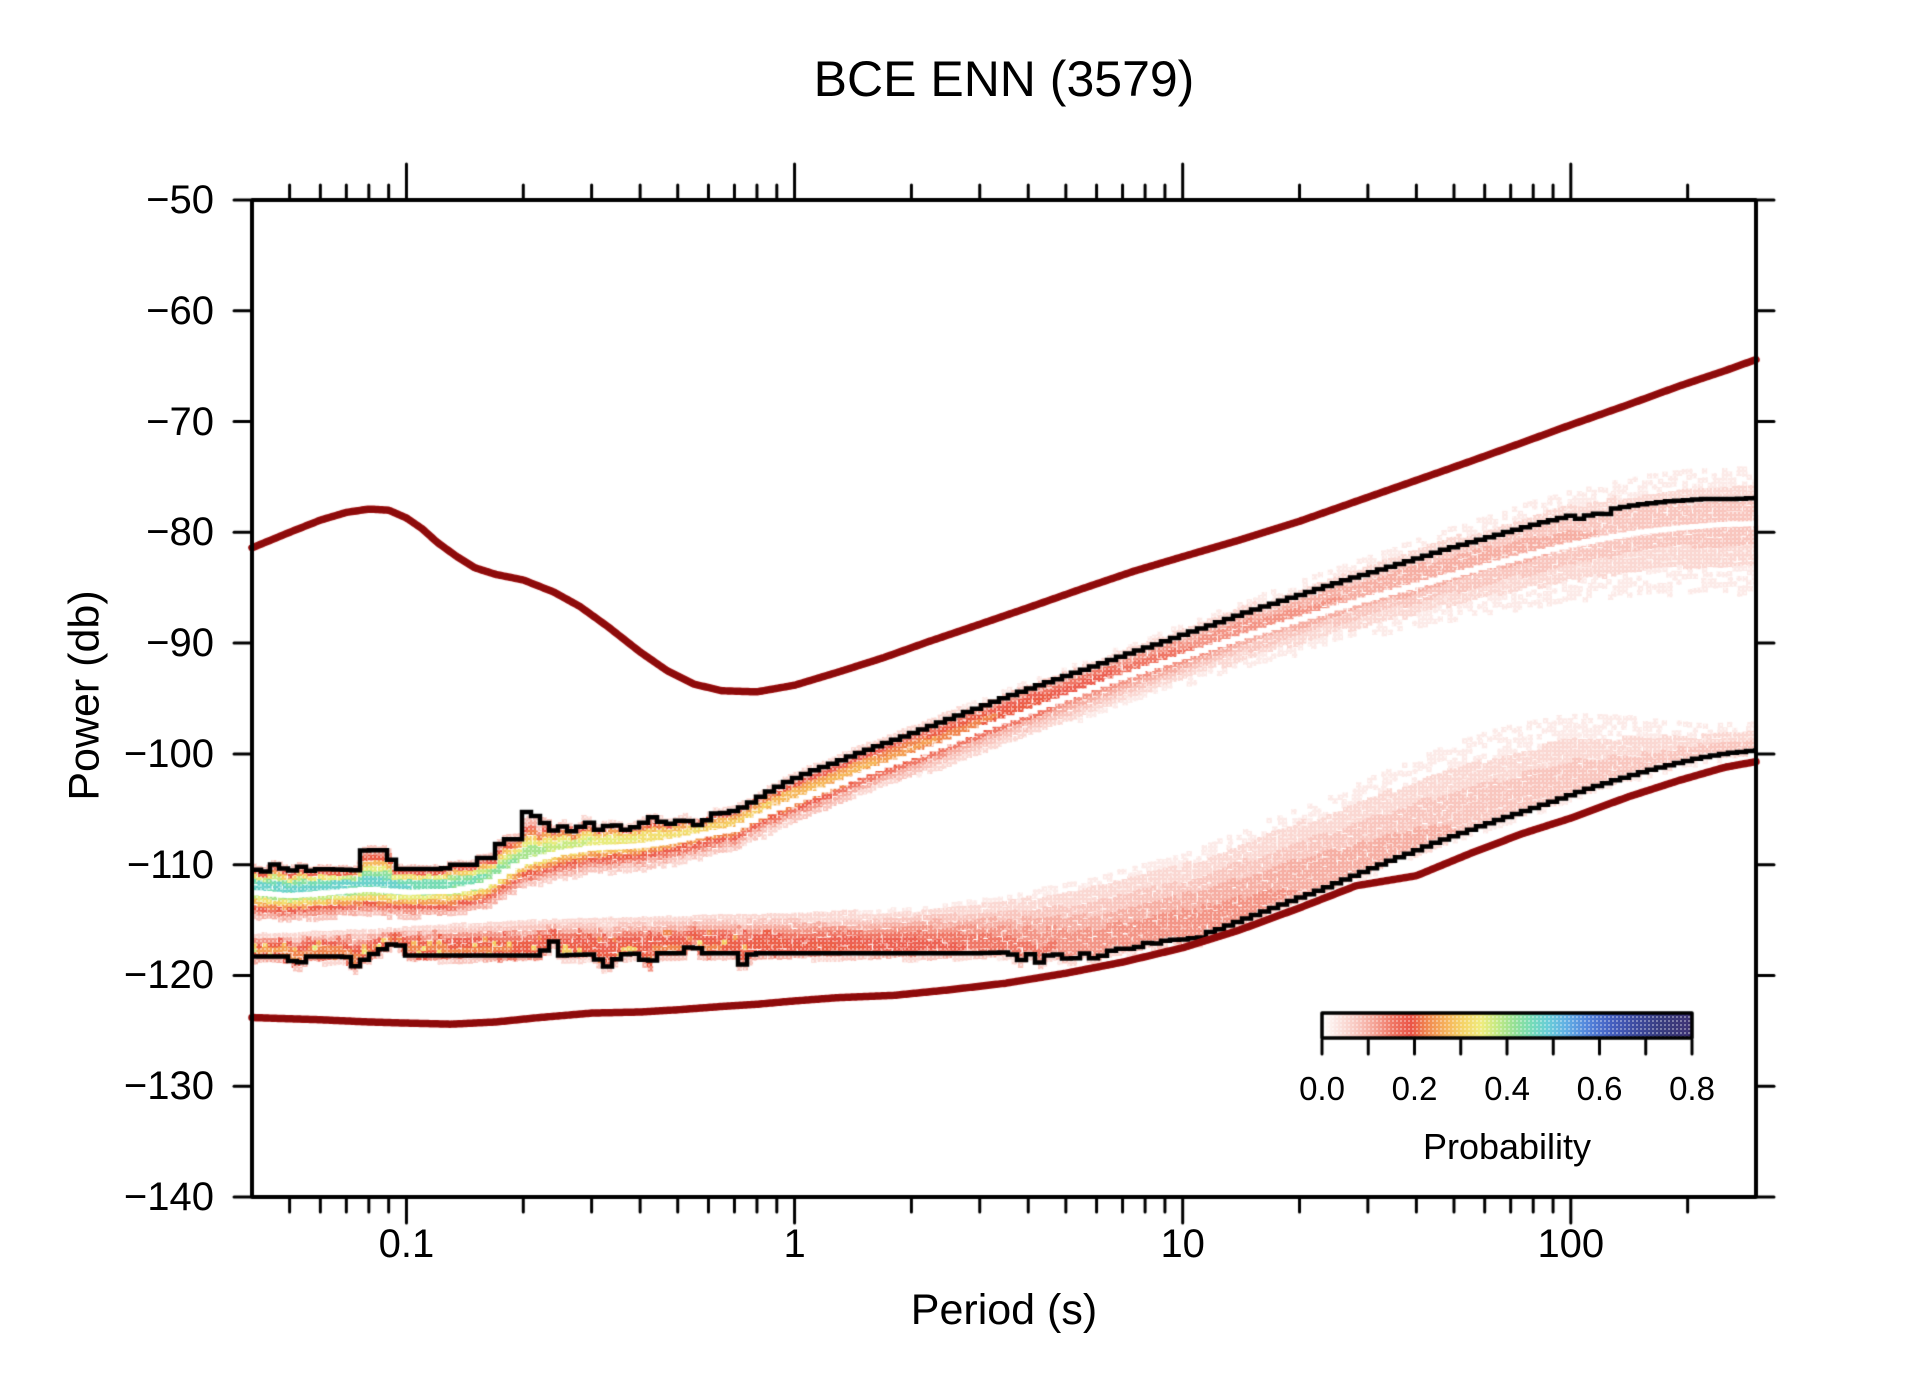 Image resolution: width=1910 pixels, height=1389 pixels. Describe the element at coordinates (168, 1086) in the screenshot. I see `y-tick-label: −130` at that location.